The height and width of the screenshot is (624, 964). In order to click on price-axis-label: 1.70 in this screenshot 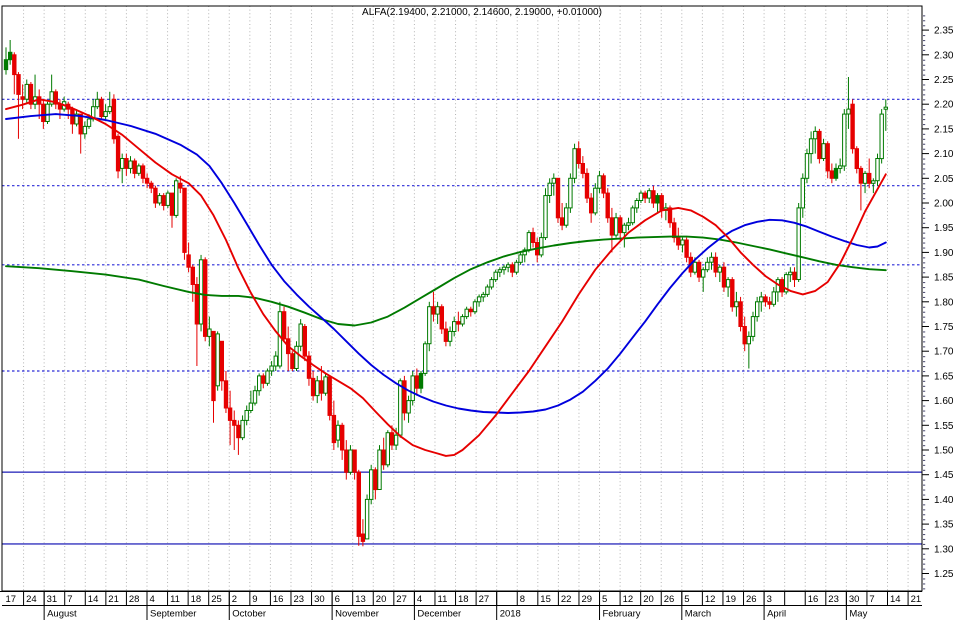, I will do `click(944, 352)`.